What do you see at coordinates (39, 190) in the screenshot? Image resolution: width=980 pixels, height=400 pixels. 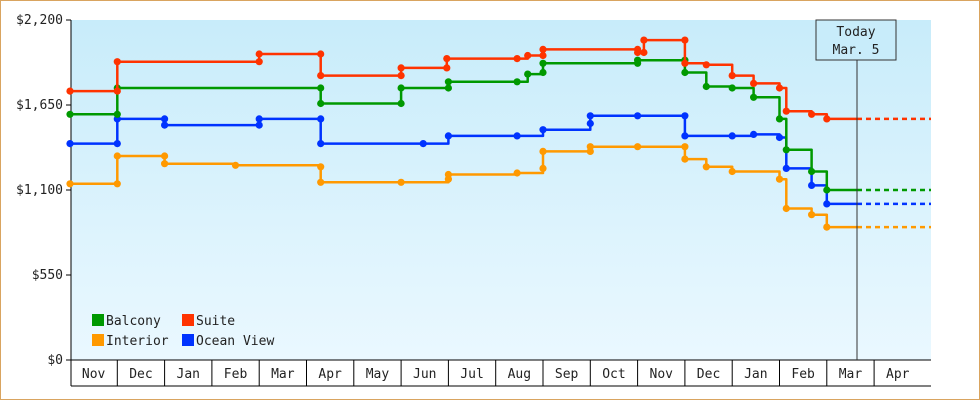 I see `y-tick-label: $1,100` at bounding box center [39, 190].